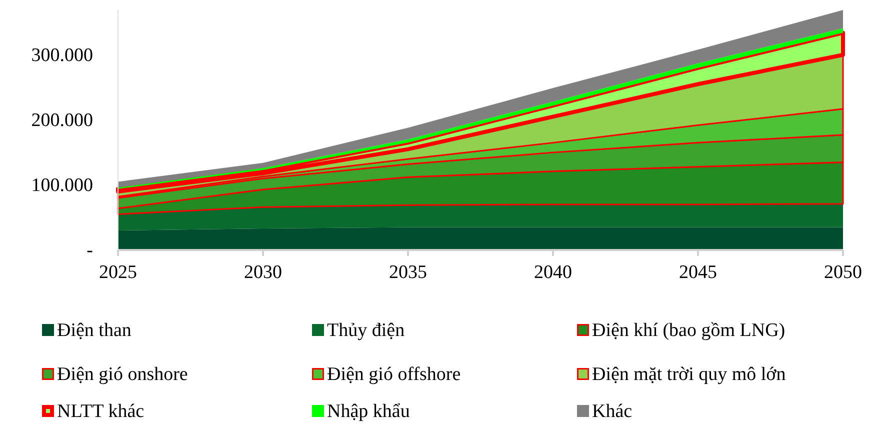 The width and height of the screenshot is (872, 427). What do you see at coordinates (408, 272) in the screenshot?
I see `x-tick-label: 2035` at bounding box center [408, 272].